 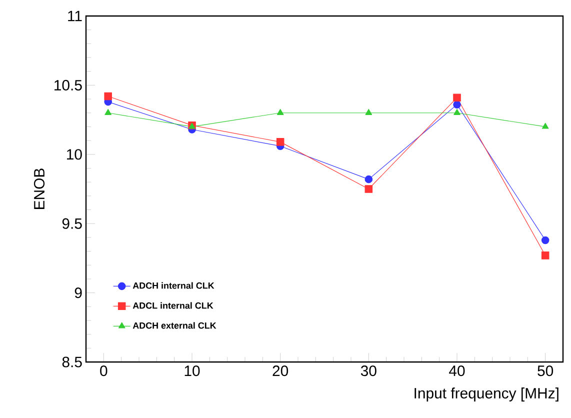 I want to click on y-tick-label: 10.5, so click(x=68, y=85).